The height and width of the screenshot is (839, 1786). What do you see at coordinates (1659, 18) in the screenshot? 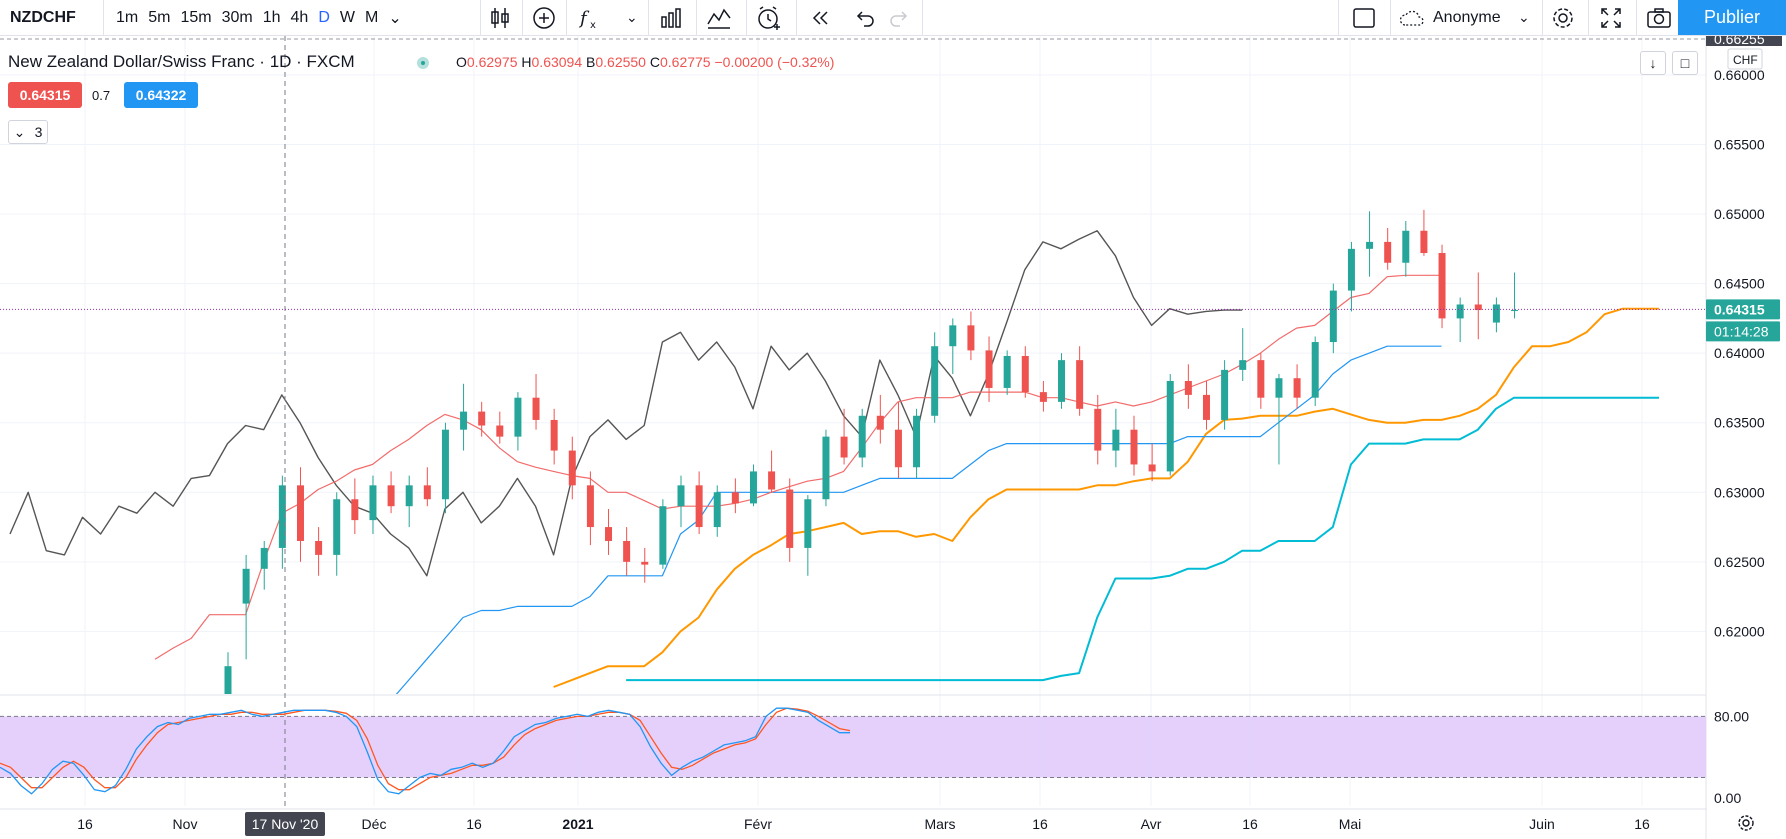
I see `camera-icon` at bounding box center [1659, 18].